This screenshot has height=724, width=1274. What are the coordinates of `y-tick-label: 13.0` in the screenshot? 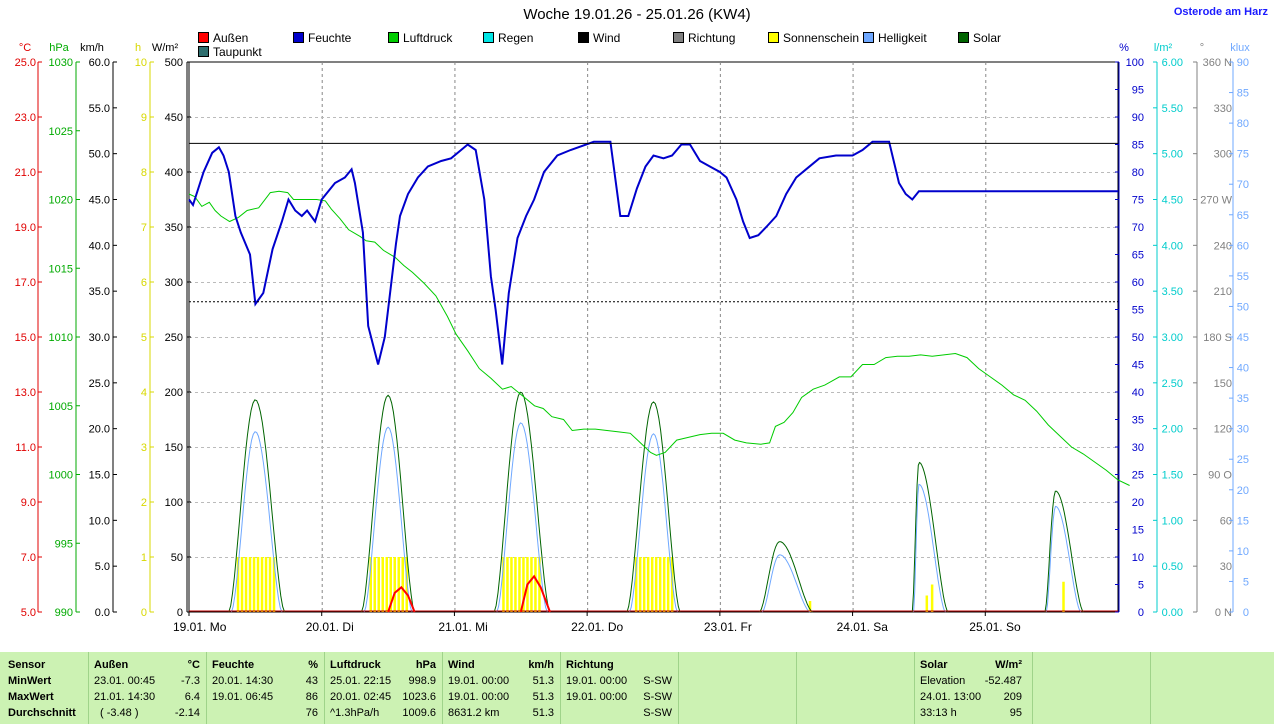 It's located at (25, 393).